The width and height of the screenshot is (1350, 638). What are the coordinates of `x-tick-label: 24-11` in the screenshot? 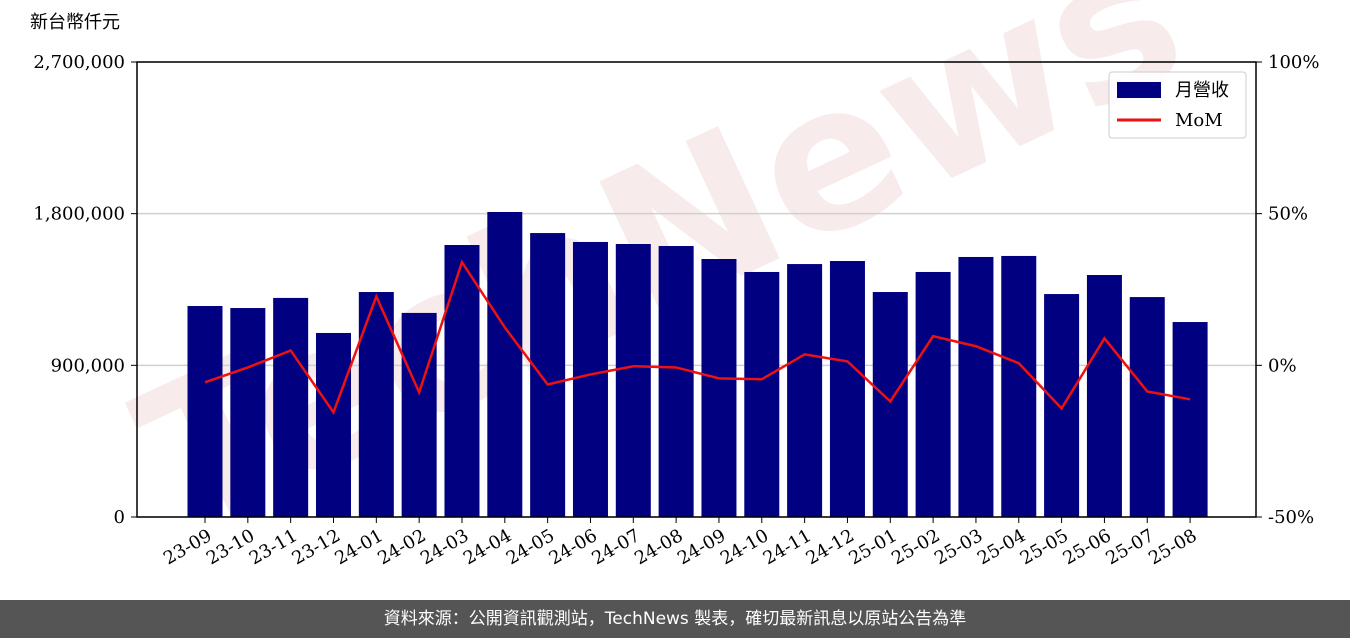 It's located at (787, 547).